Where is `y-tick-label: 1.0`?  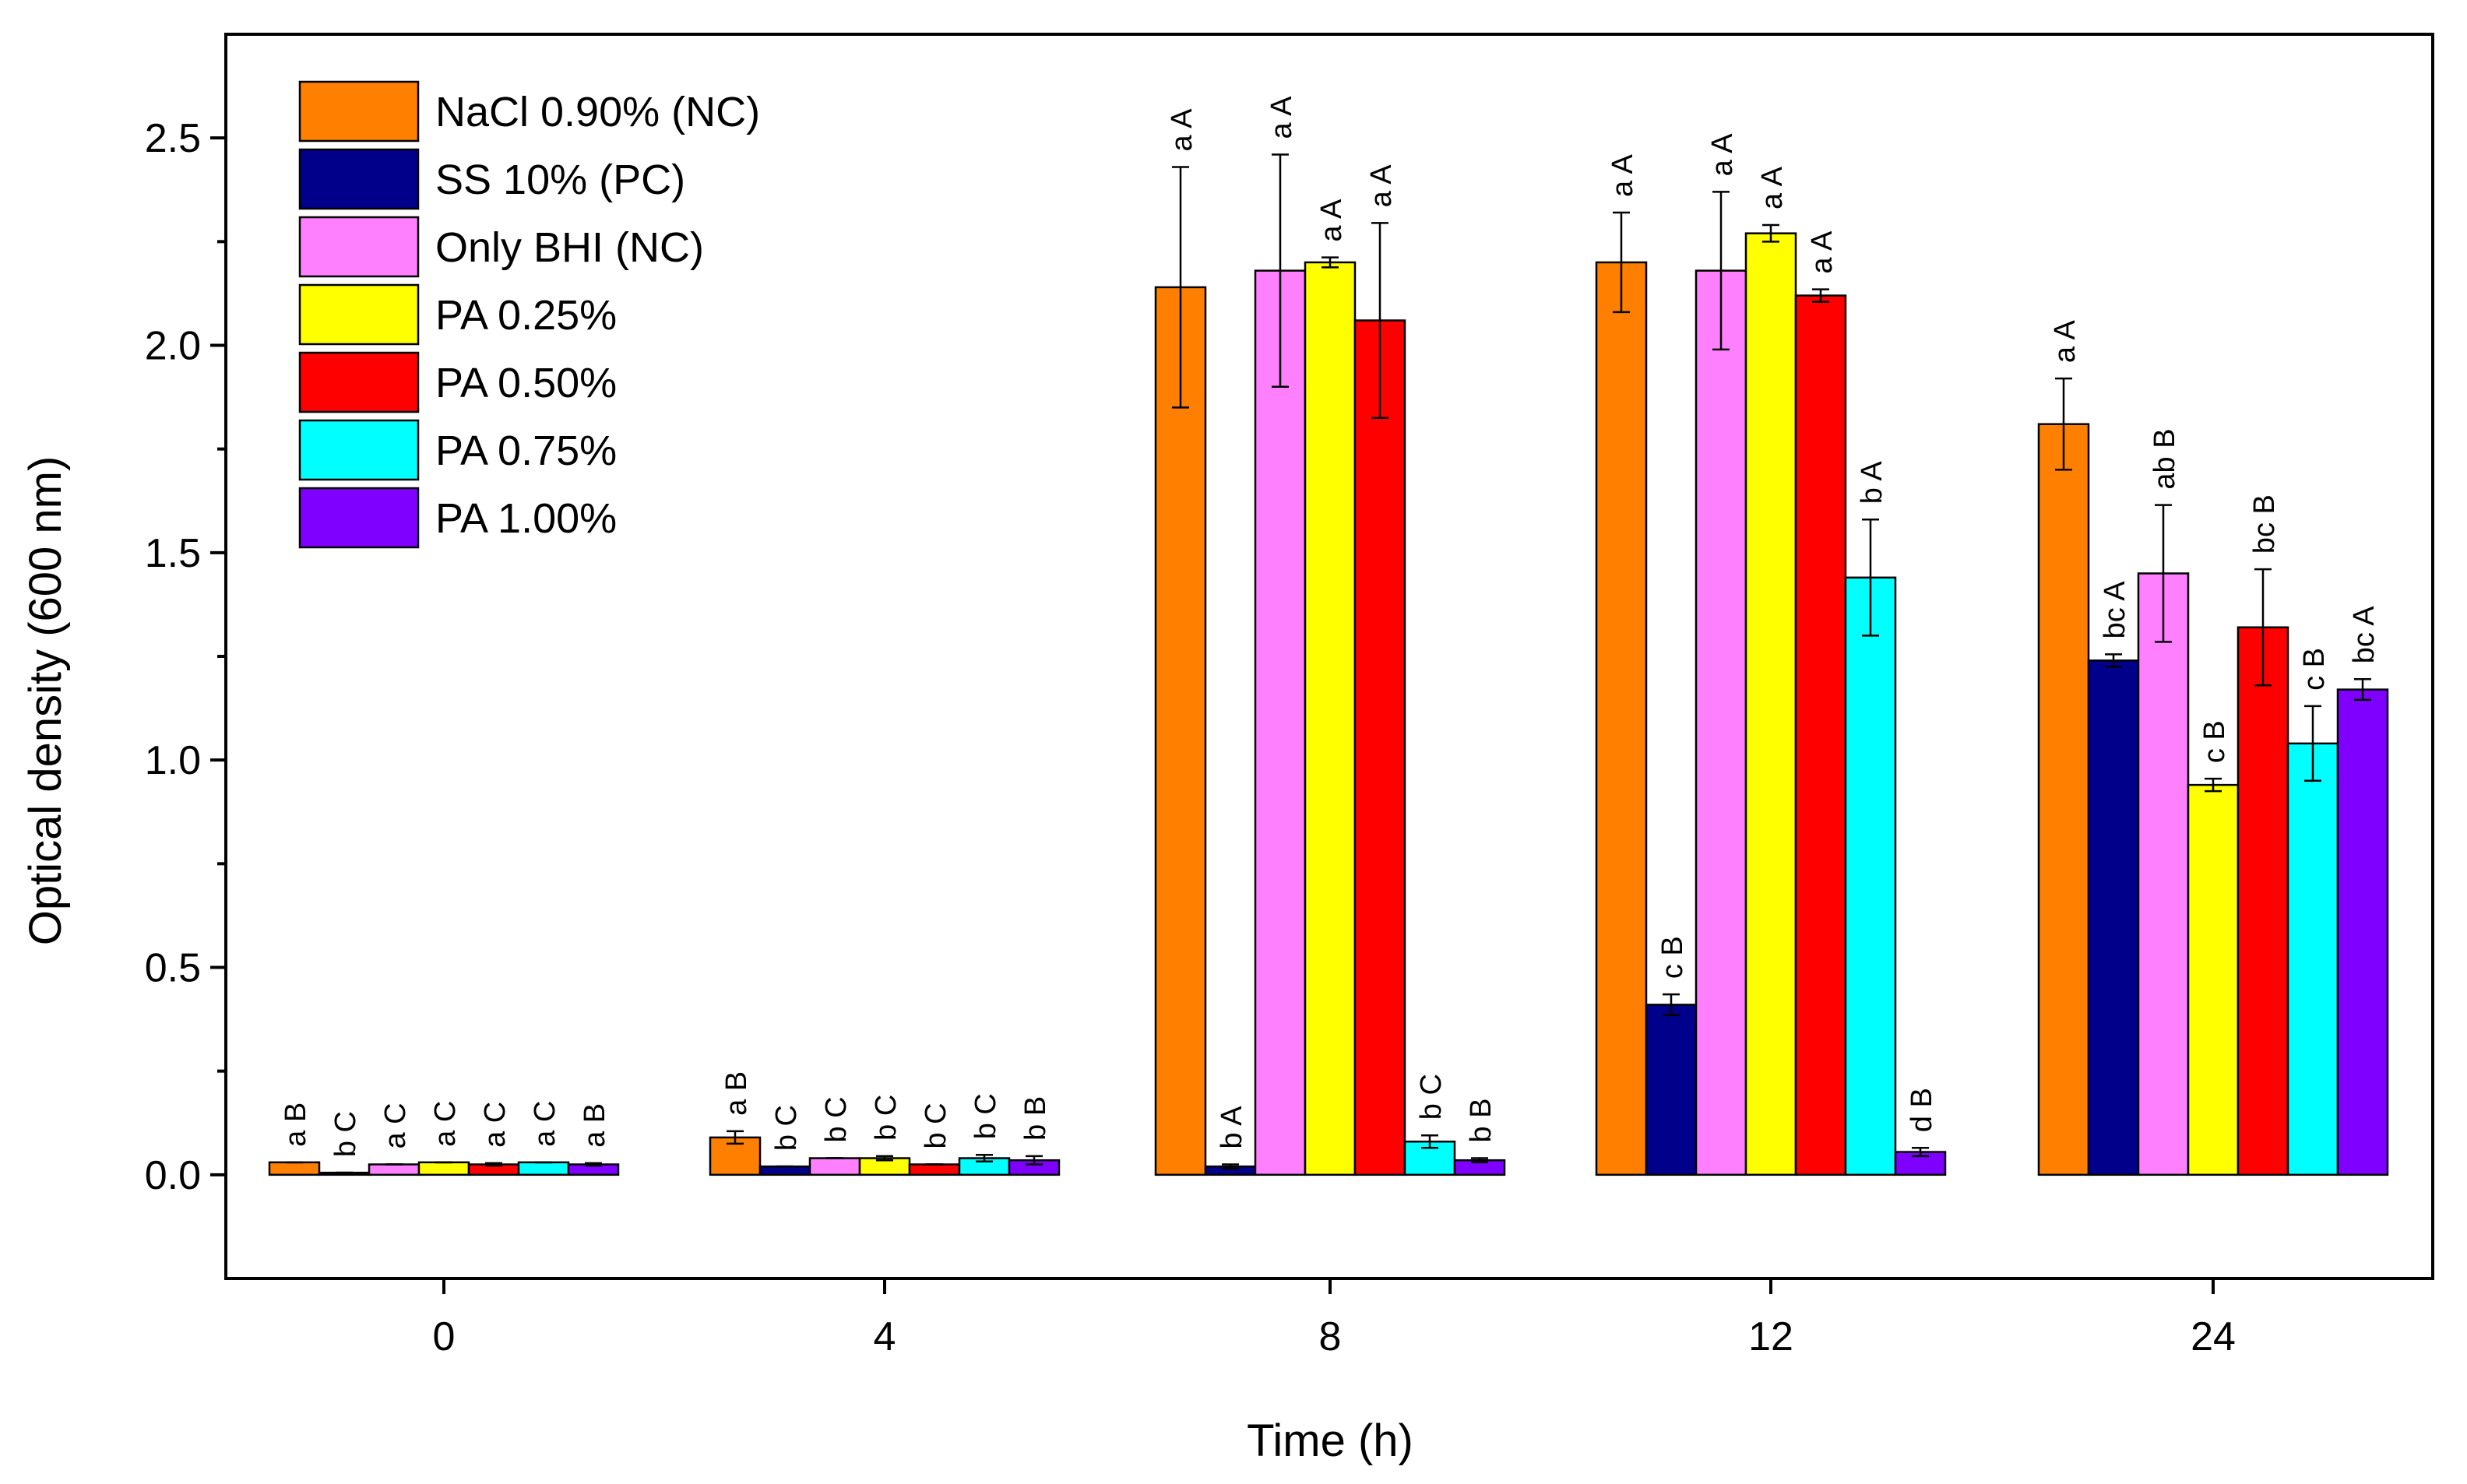
y-tick-label: 1.0 is located at coordinates (173, 761).